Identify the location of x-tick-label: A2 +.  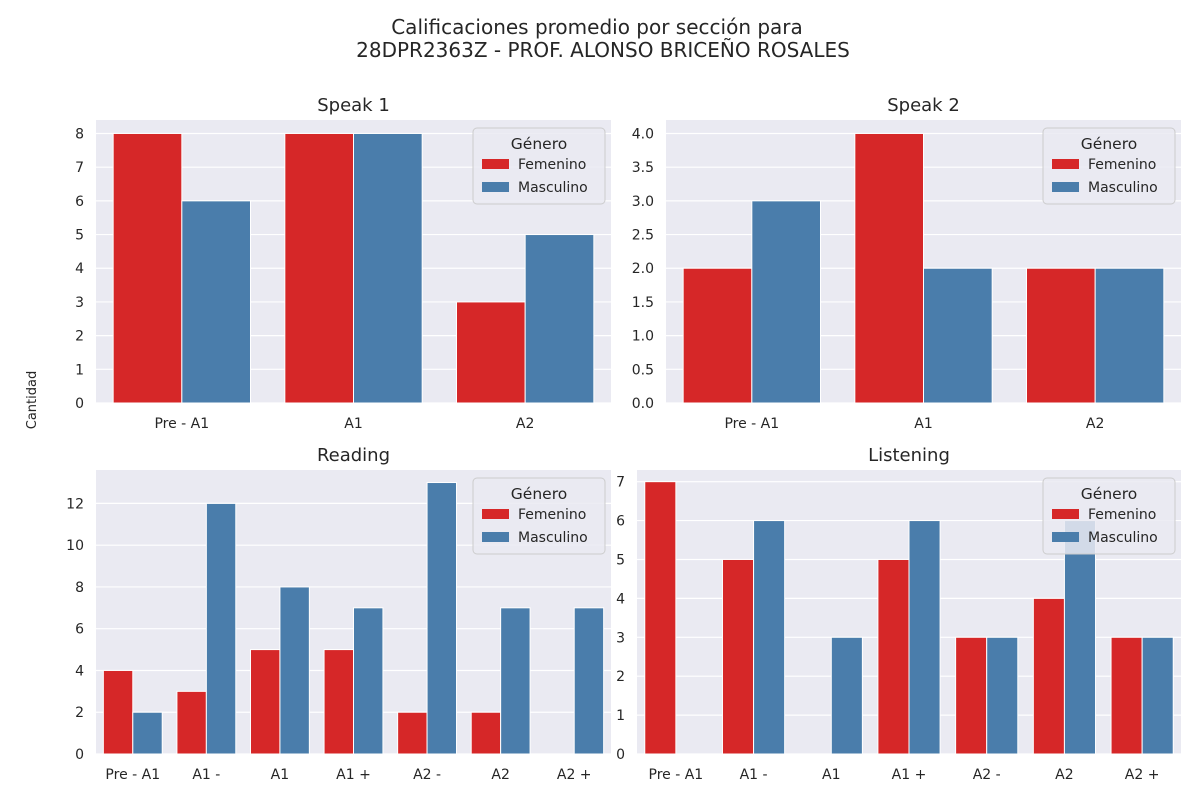
(1142, 775).